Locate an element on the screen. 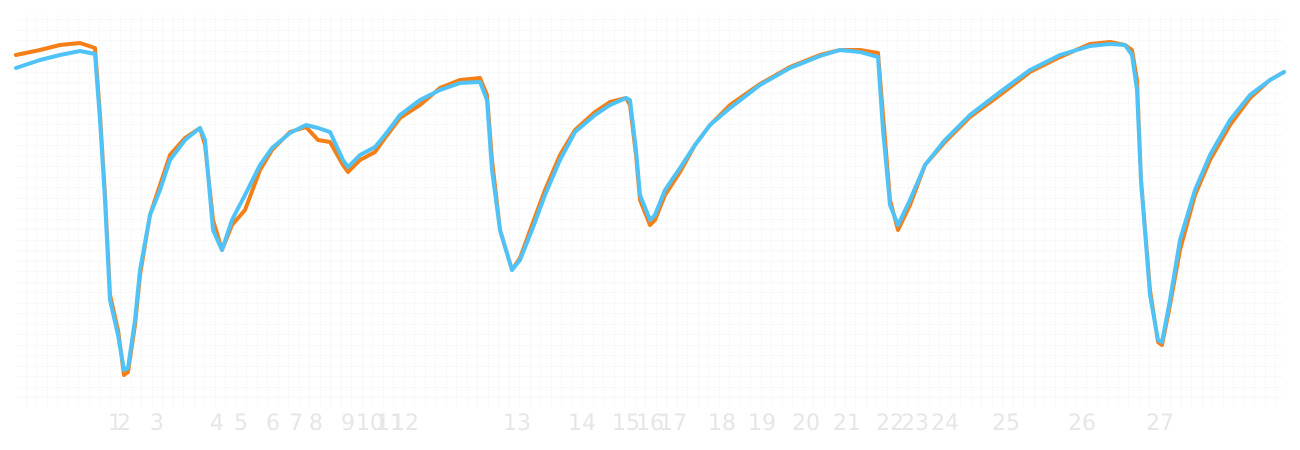 This screenshot has width=1300, height=450. x-tick-label: 2 is located at coordinates (124, 423).